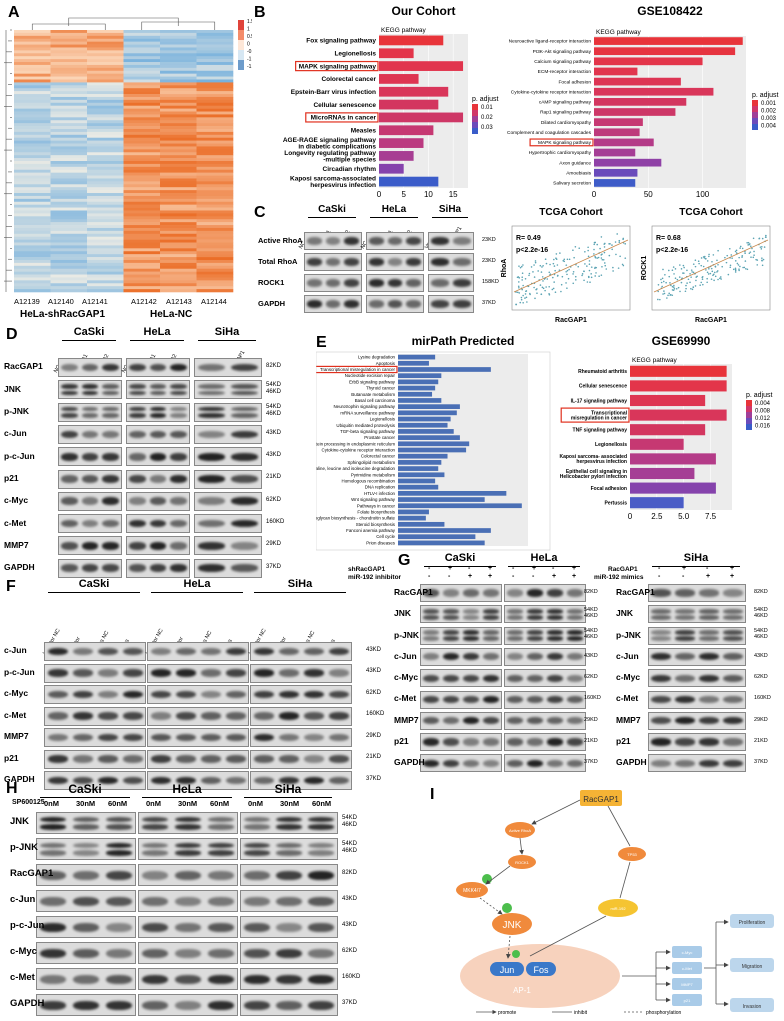 The width and height of the screenshot is (784, 1021). Describe the element at coordinates (591, 609) in the screenshot. I see `blot-kd-label: 54KD` at that location.